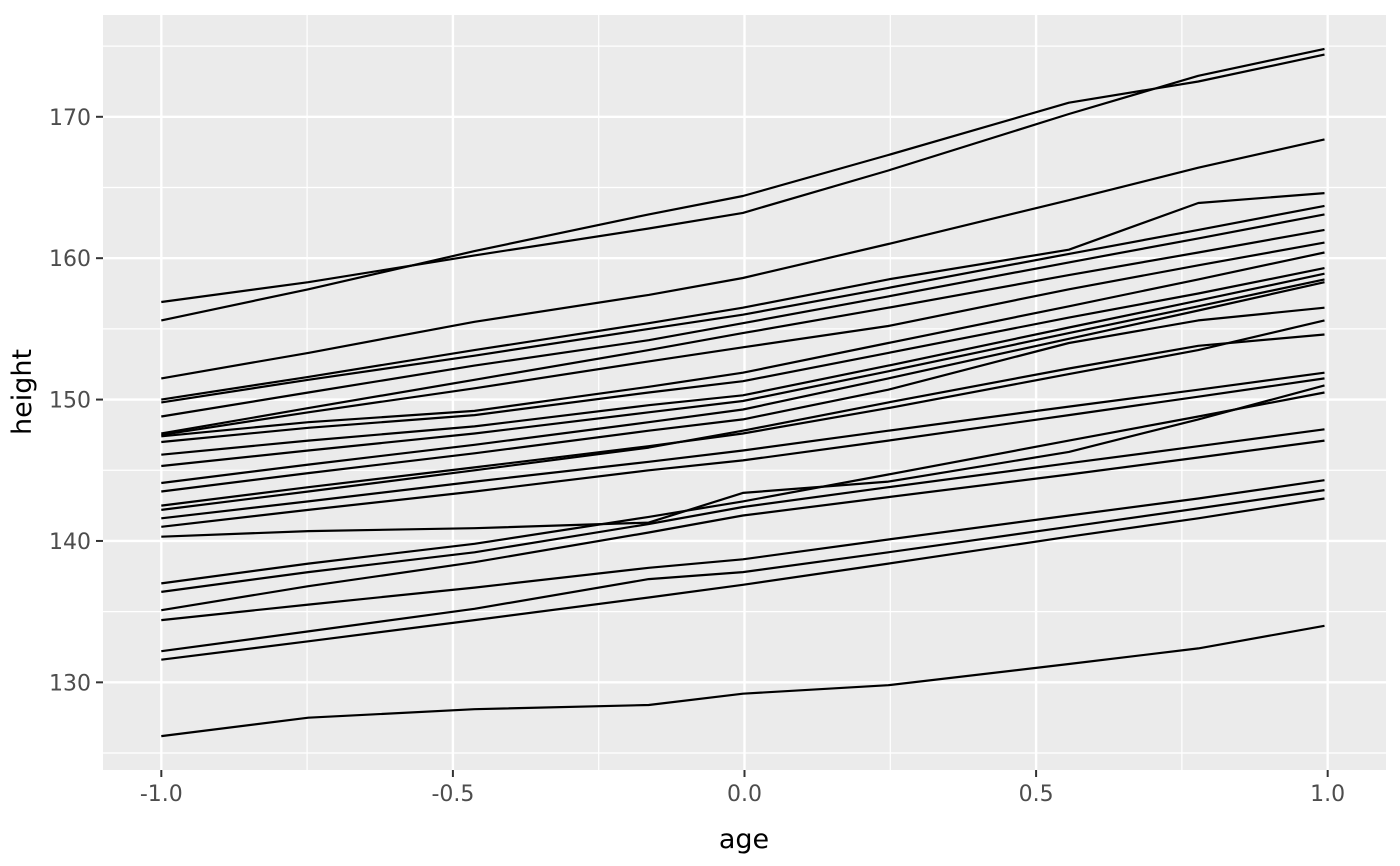 This screenshot has width=1400, height=866. I want to click on x-tick-label: 0.5, so click(1036, 794).